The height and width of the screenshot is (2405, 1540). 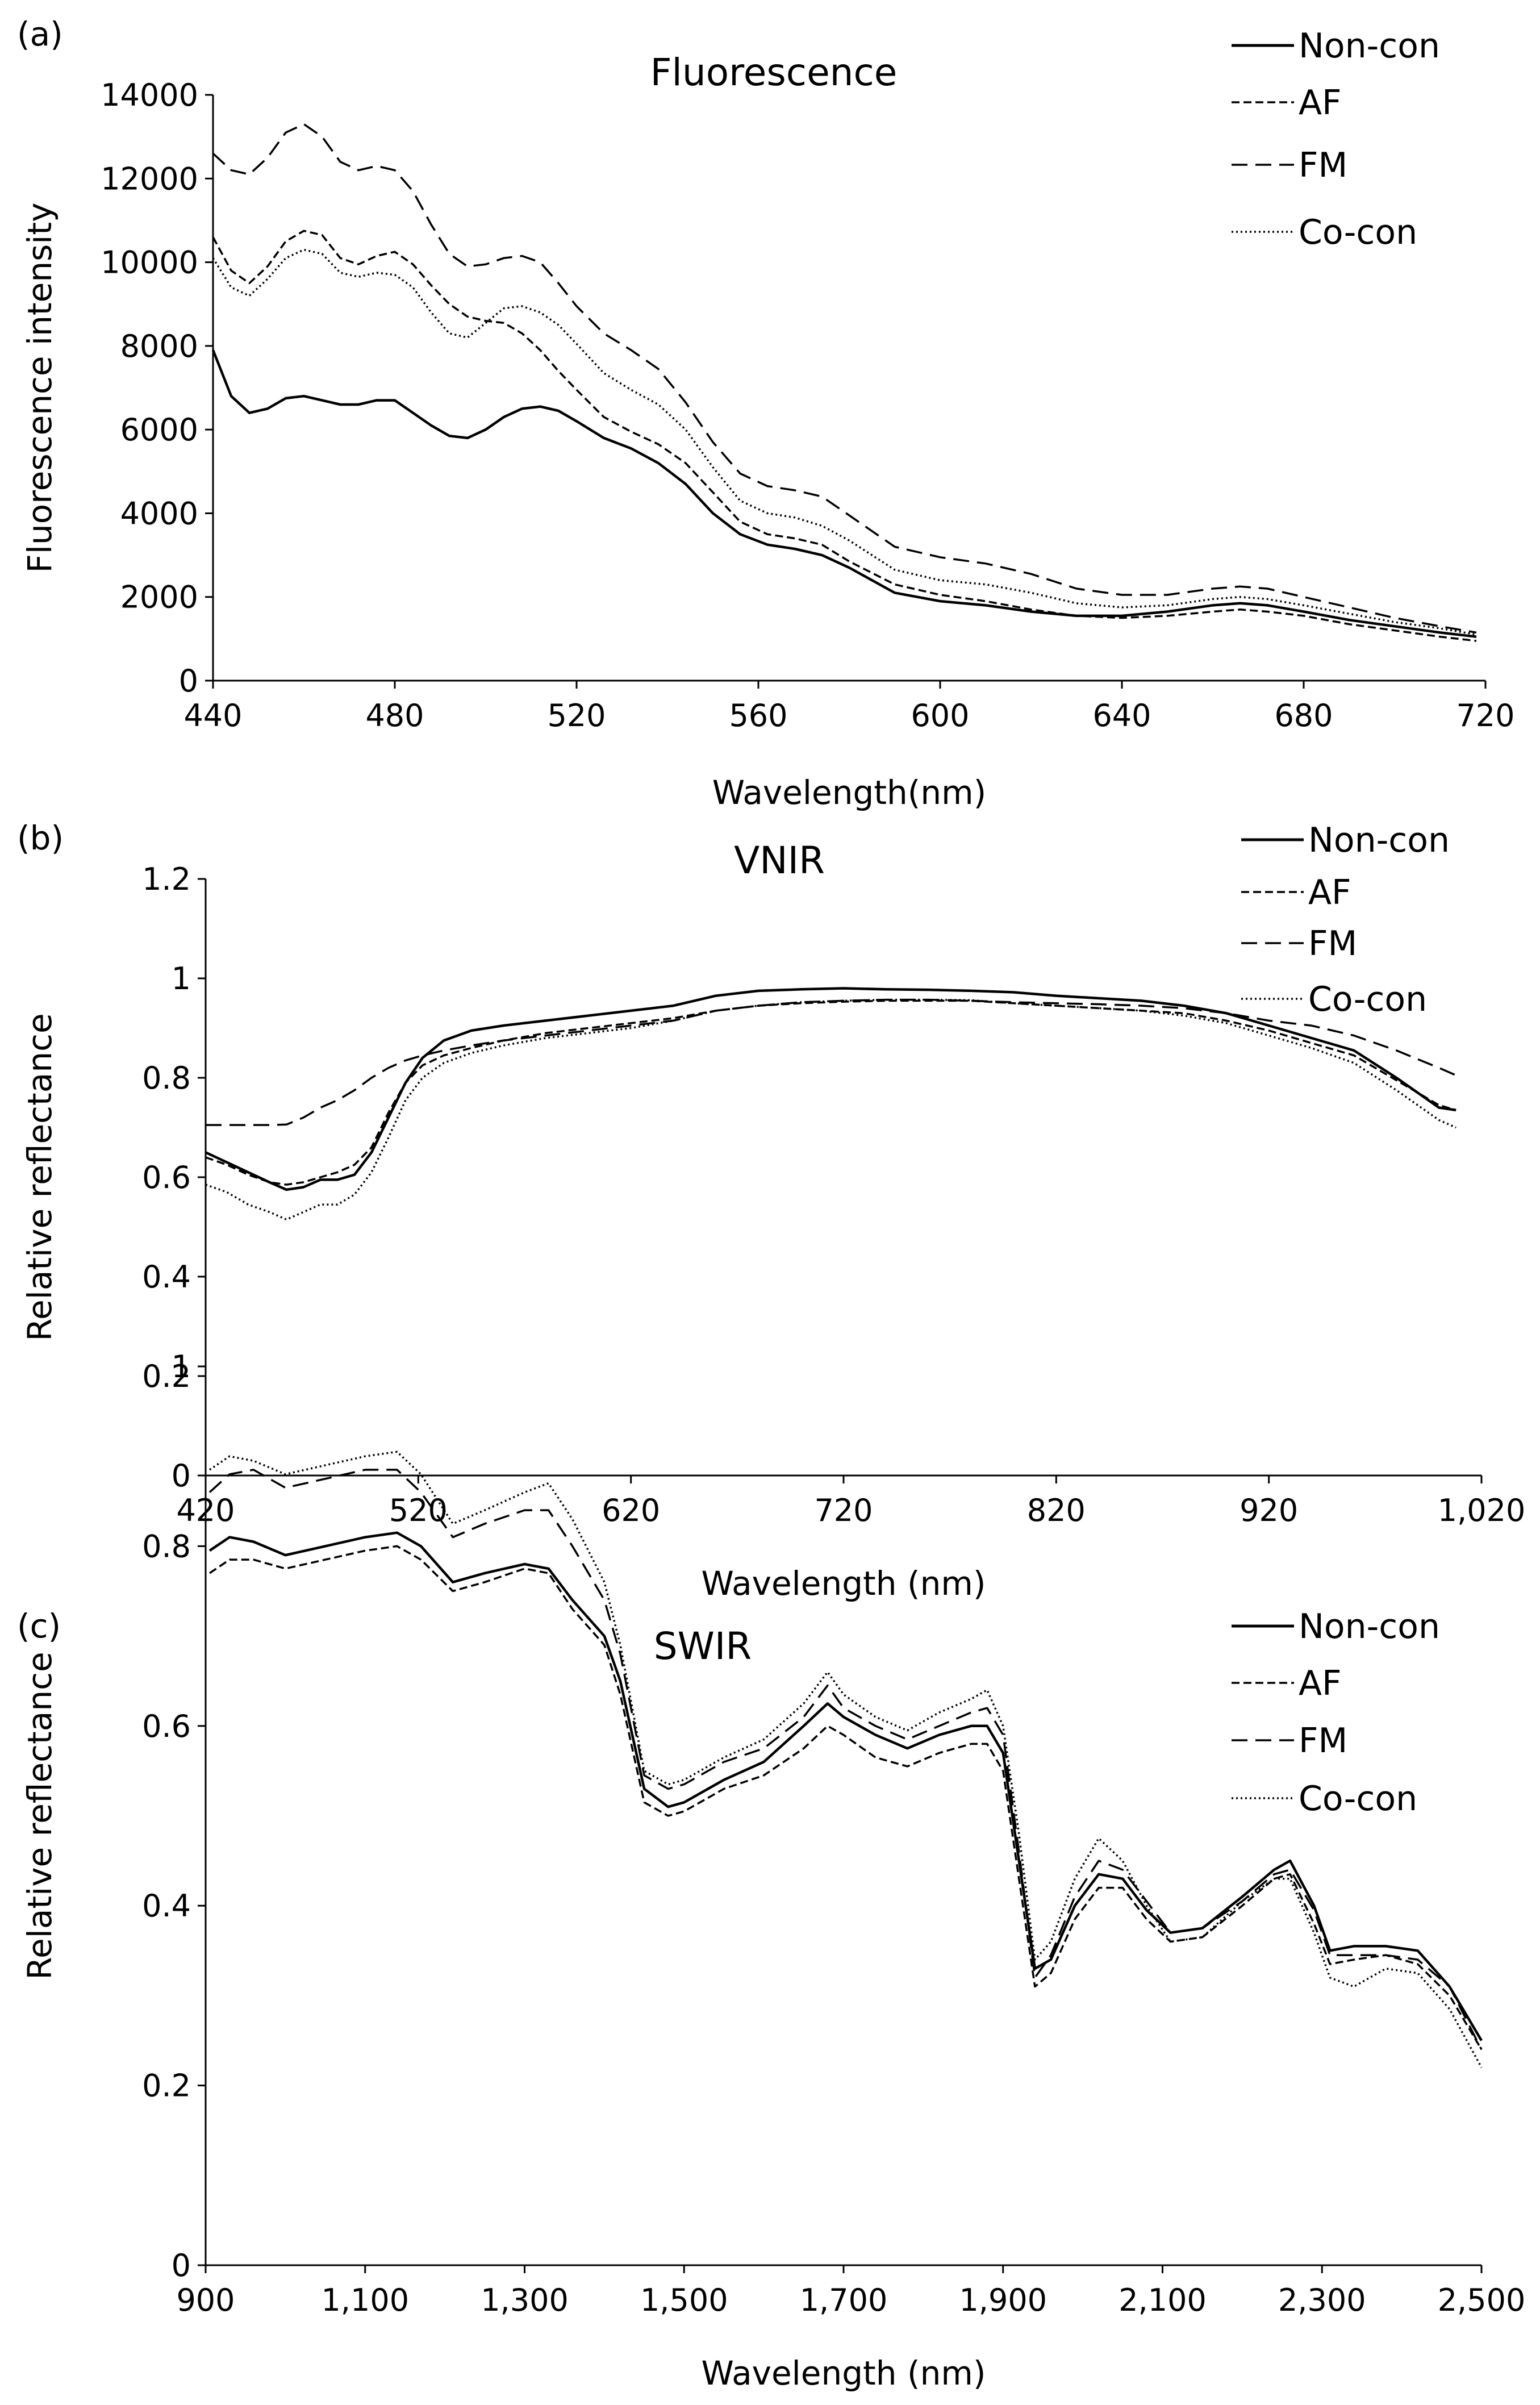 What do you see at coordinates (149, 95) in the screenshot?
I see `y-tick-label: 14000` at bounding box center [149, 95].